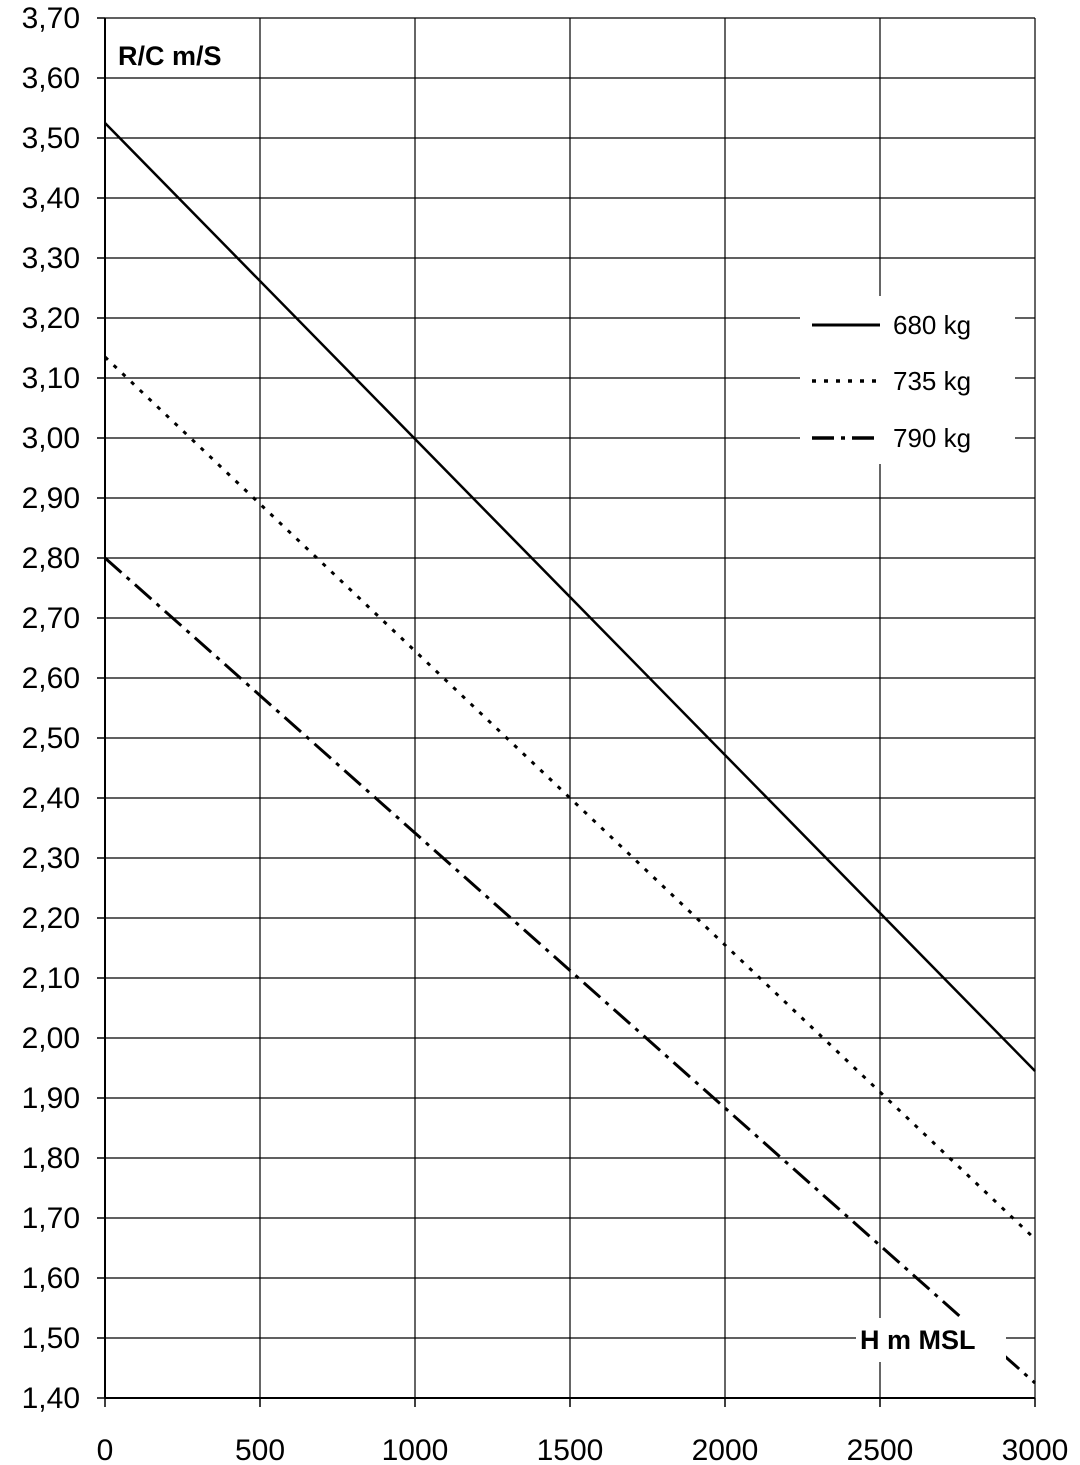 The width and height of the screenshot is (1080, 1465). Describe the element at coordinates (51, 498) in the screenshot. I see `y-tick-label: 2,90` at that location.